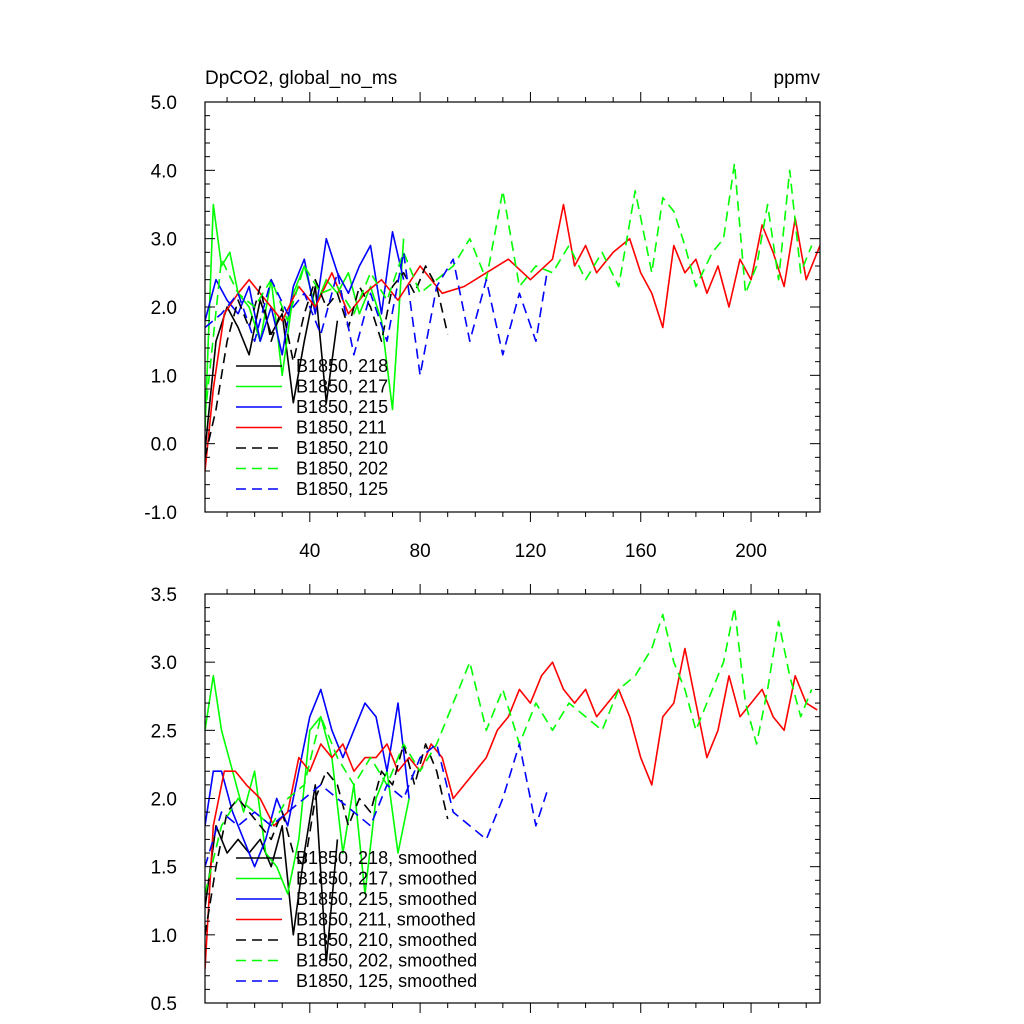 The height and width of the screenshot is (1024, 1024). What do you see at coordinates (342, 469) in the screenshot?
I see `legend-label: B1850, 202` at bounding box center [342, 469].